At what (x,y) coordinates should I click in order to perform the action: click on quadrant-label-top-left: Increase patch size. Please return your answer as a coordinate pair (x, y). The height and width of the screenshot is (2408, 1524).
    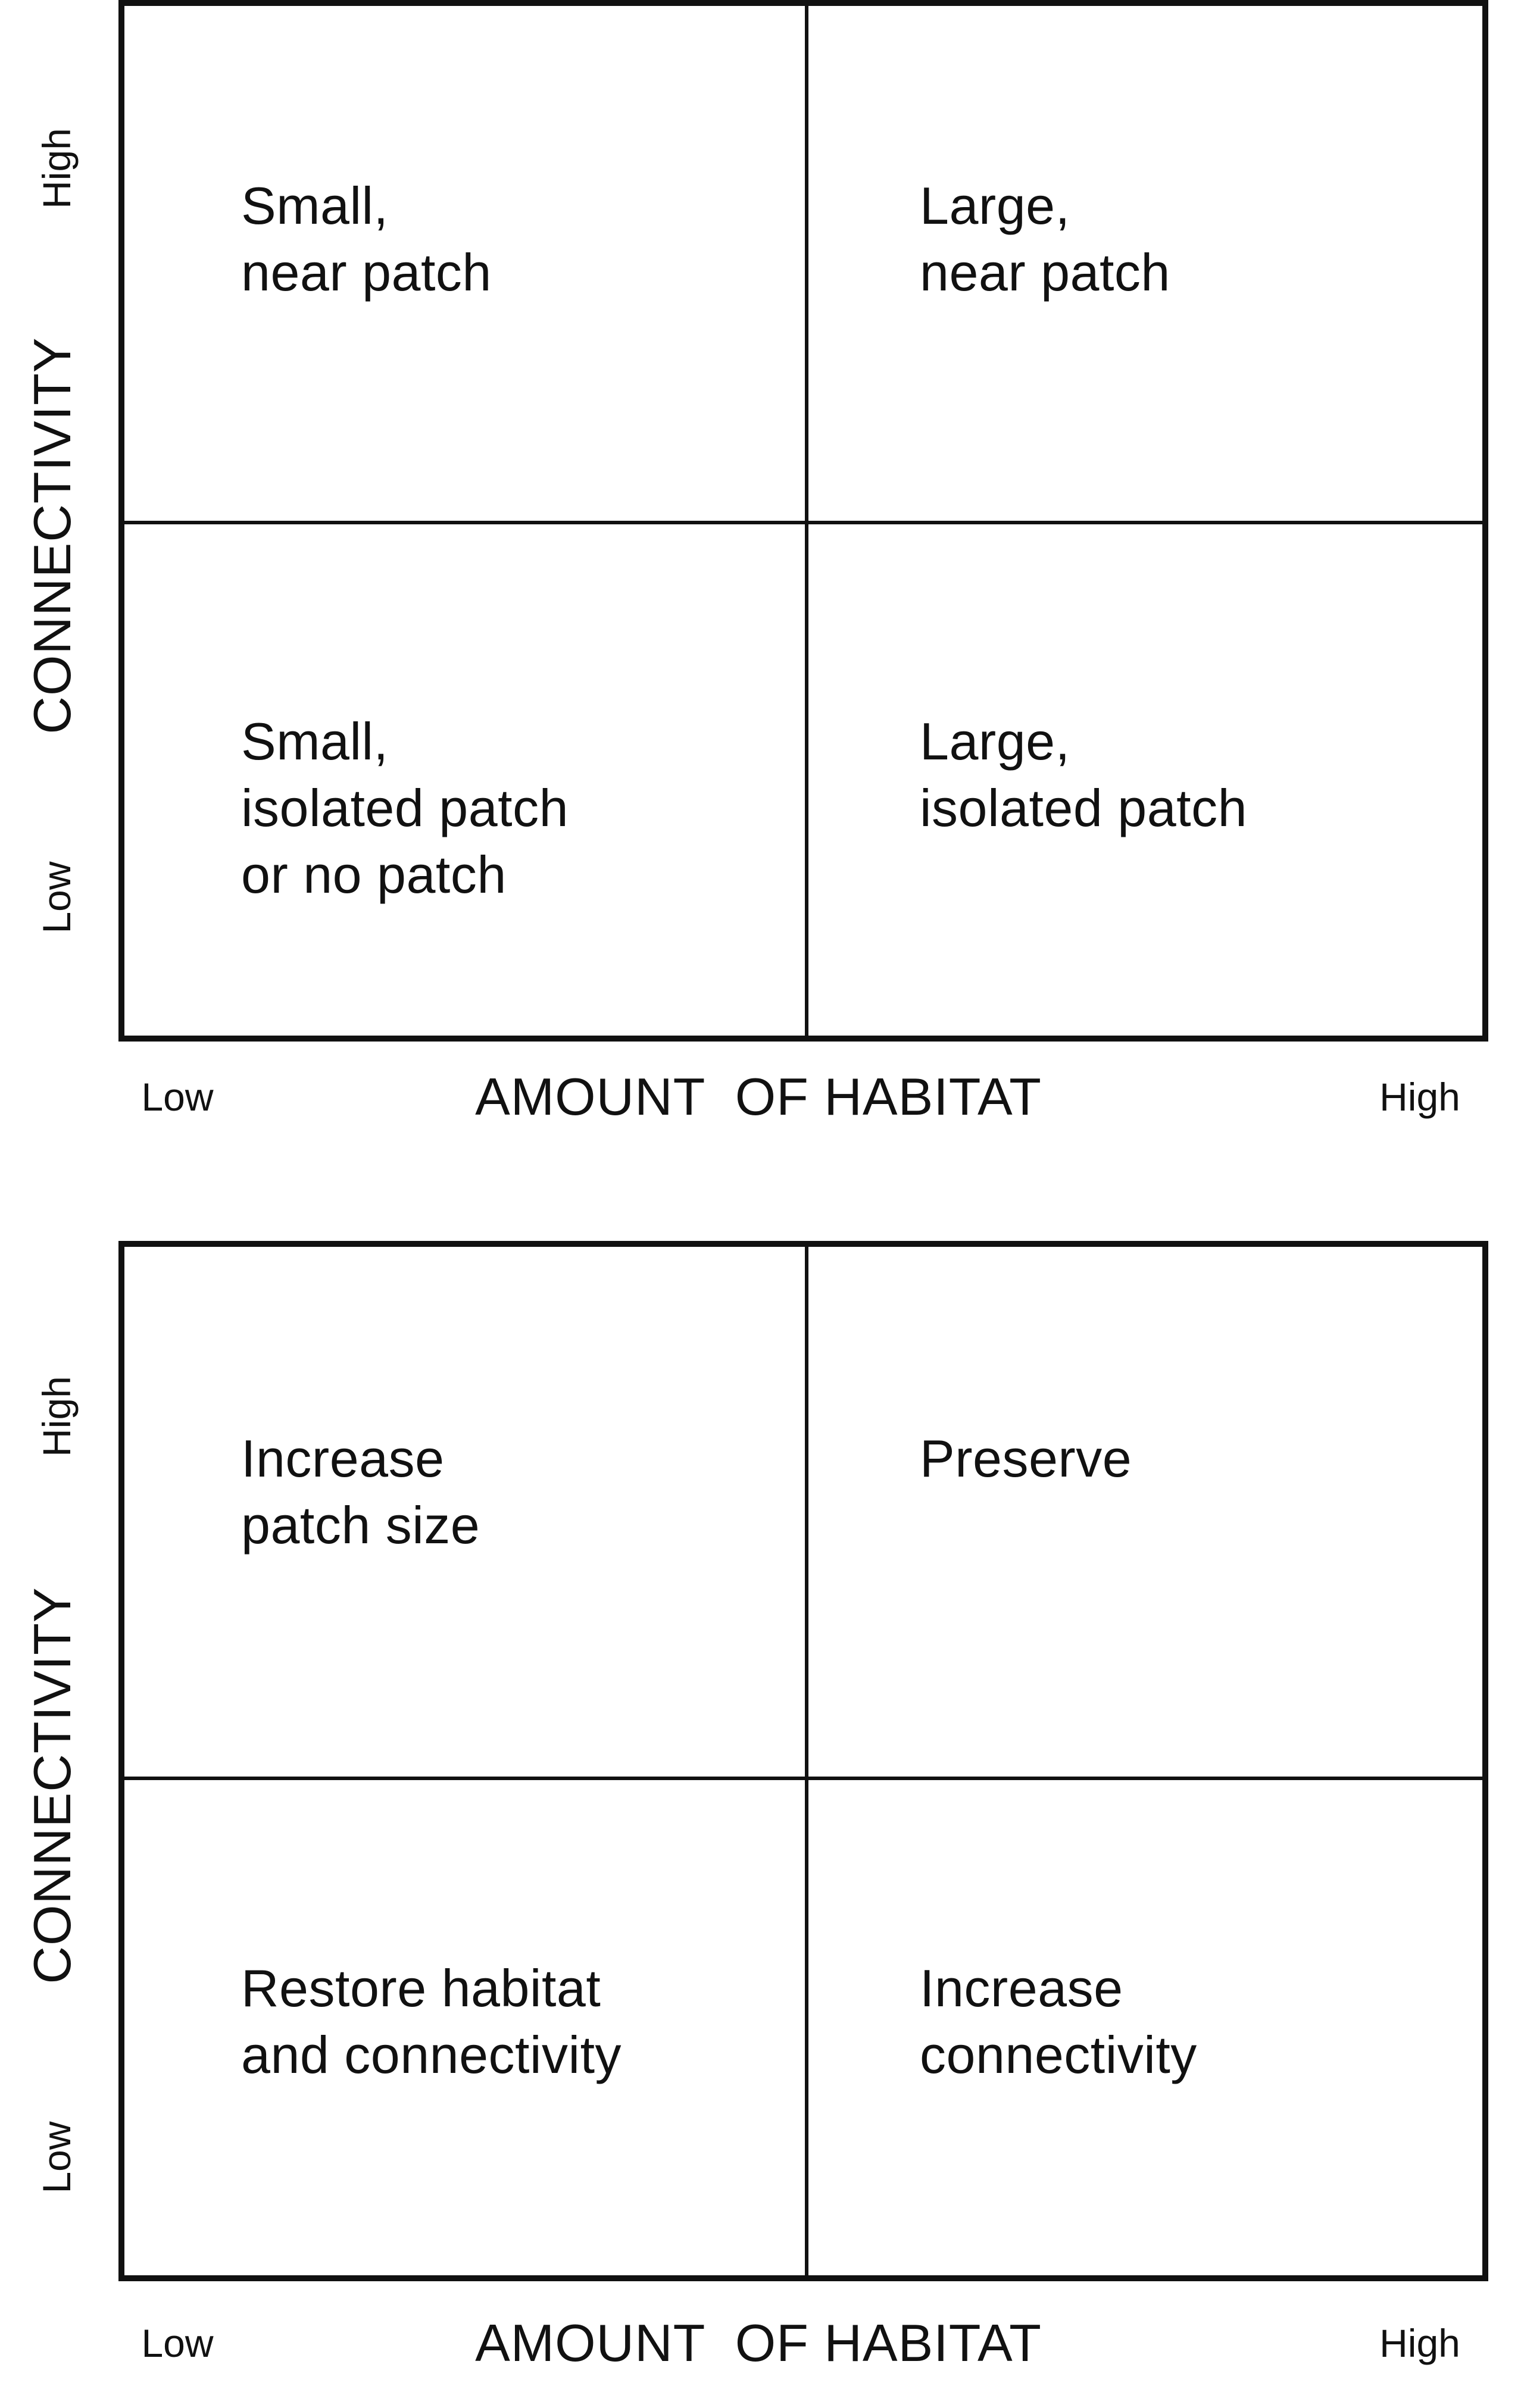
    Looking at the image, I should click on (360, 1492).